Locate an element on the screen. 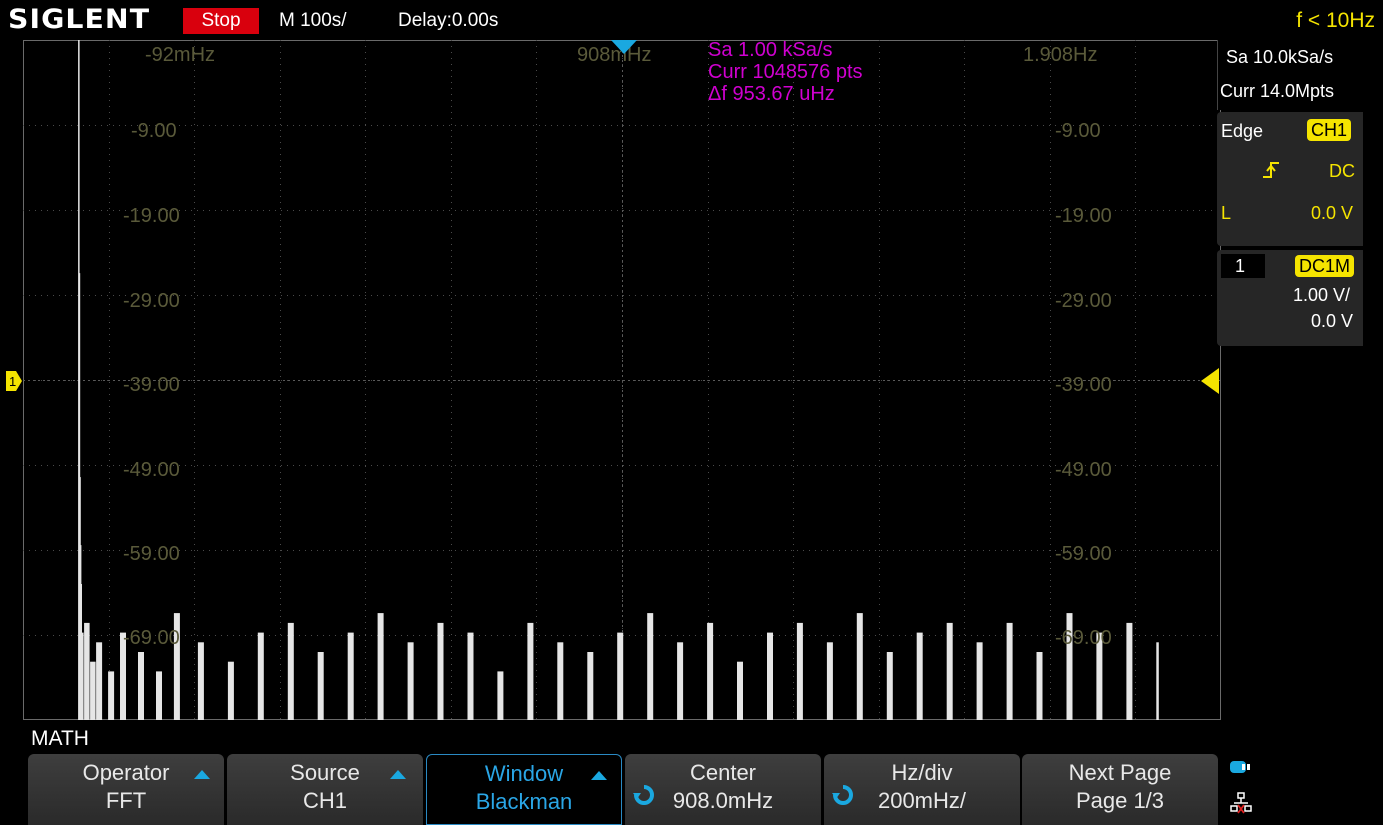  softkey-value: Blackman is located at coordinates (524, 801).